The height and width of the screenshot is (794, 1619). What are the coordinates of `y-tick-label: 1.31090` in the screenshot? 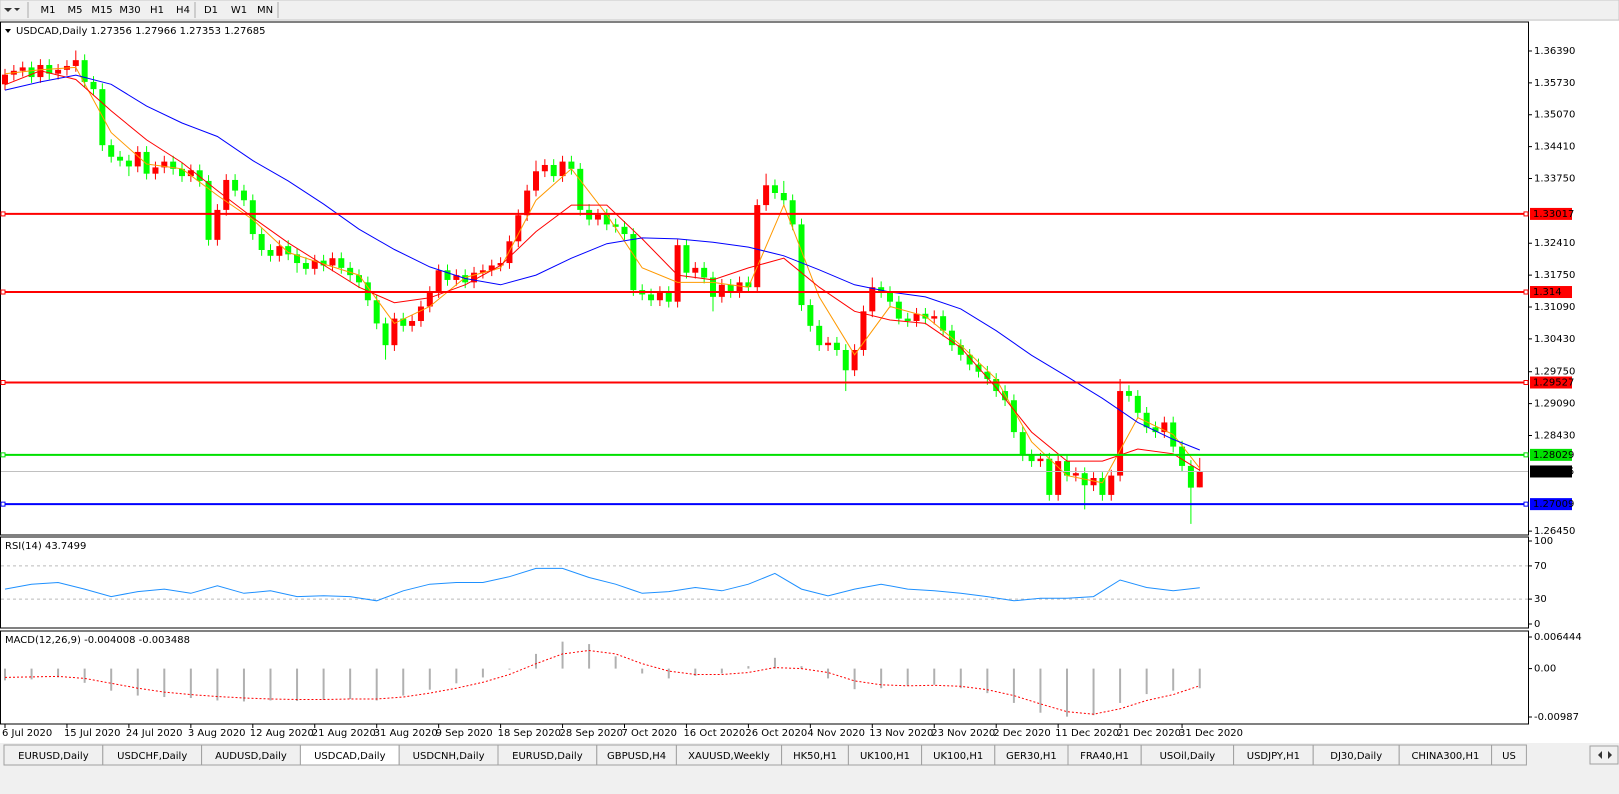 It's located at (1554, 307).